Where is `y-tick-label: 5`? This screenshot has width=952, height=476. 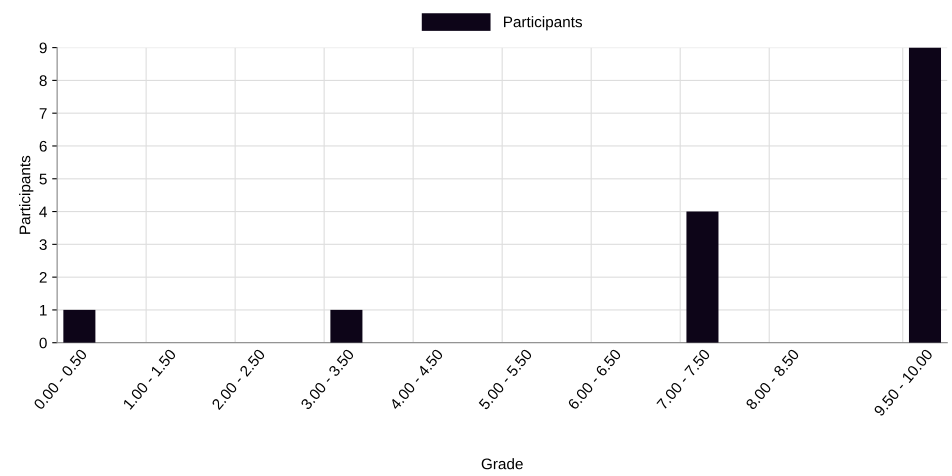 y-tick-label: 5 is located at coordinates (43, 179).